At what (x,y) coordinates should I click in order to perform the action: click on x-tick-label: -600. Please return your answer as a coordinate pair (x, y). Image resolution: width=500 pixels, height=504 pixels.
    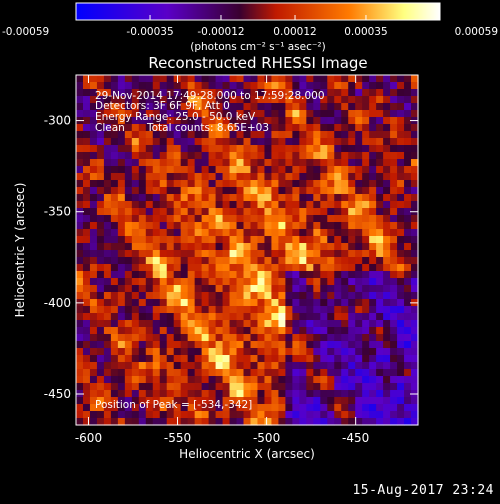
    Looking at the image, I should click on (88, 438).